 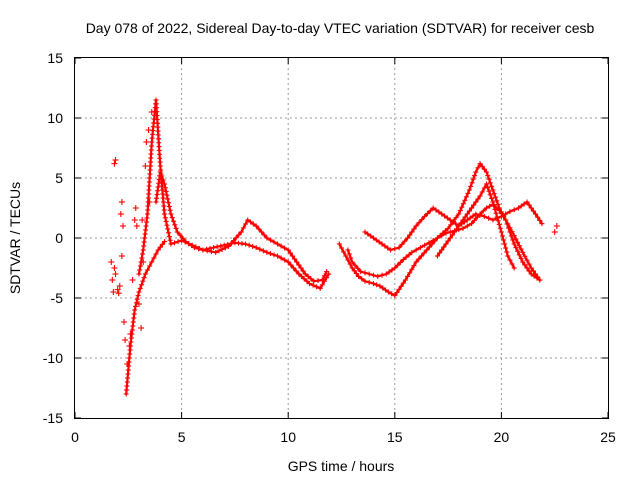 I want to click on series-track-g-markers, so click(x=475, y=226).